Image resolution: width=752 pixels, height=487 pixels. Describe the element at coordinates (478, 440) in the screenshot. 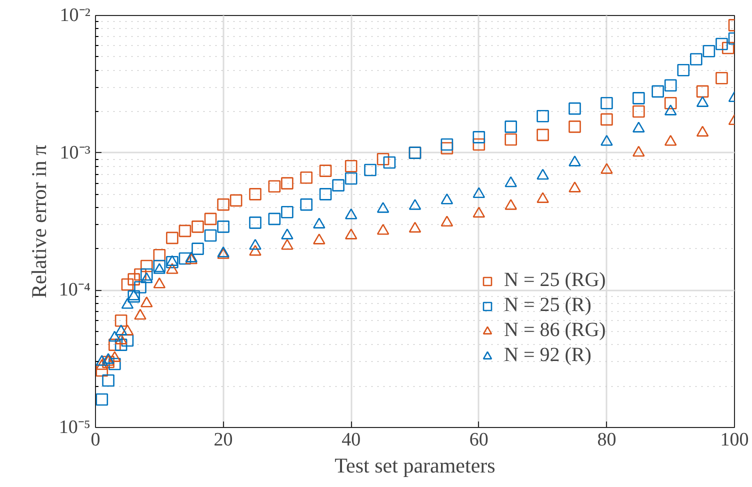

I see `x-tick-label: 60` at that location.